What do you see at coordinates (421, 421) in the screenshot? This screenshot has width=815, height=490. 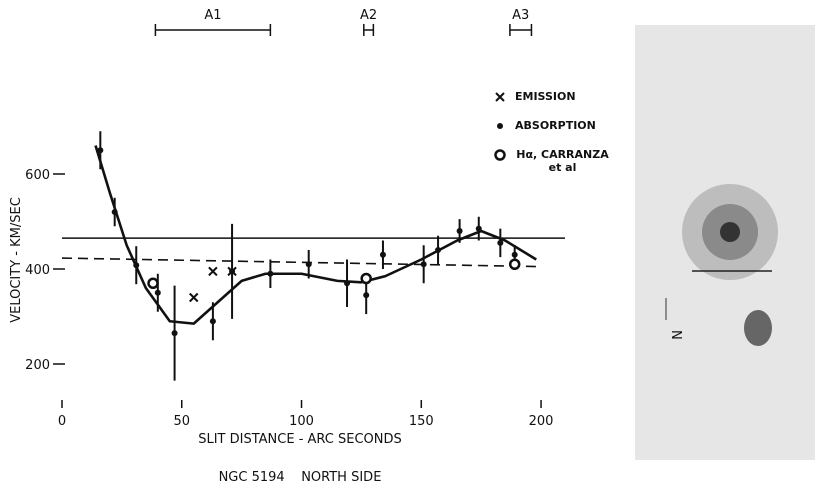 I see `x-tick-label: 150` at bounding box center [421, 421].